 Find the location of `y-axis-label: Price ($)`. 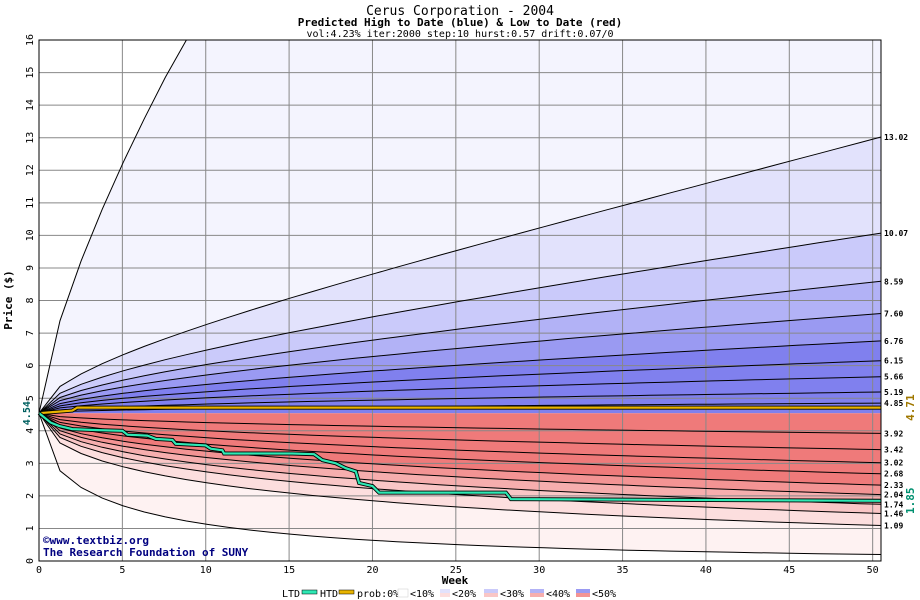

y-axis-label: Price ($) is located at coordinates (8, 300).